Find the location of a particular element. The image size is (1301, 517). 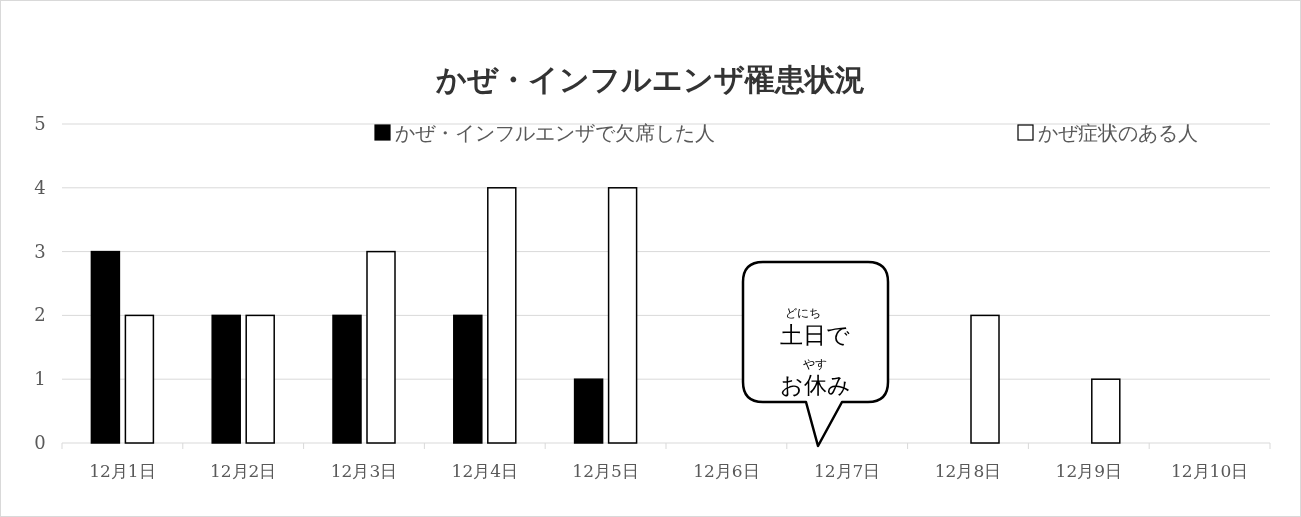

y-tick-label: 1 is located at coordinates (40, 379).